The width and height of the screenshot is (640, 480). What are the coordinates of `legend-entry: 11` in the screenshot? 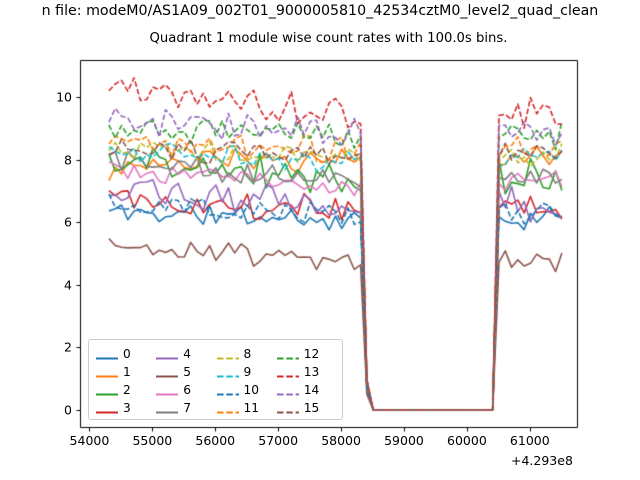 It's located at (246, 408).